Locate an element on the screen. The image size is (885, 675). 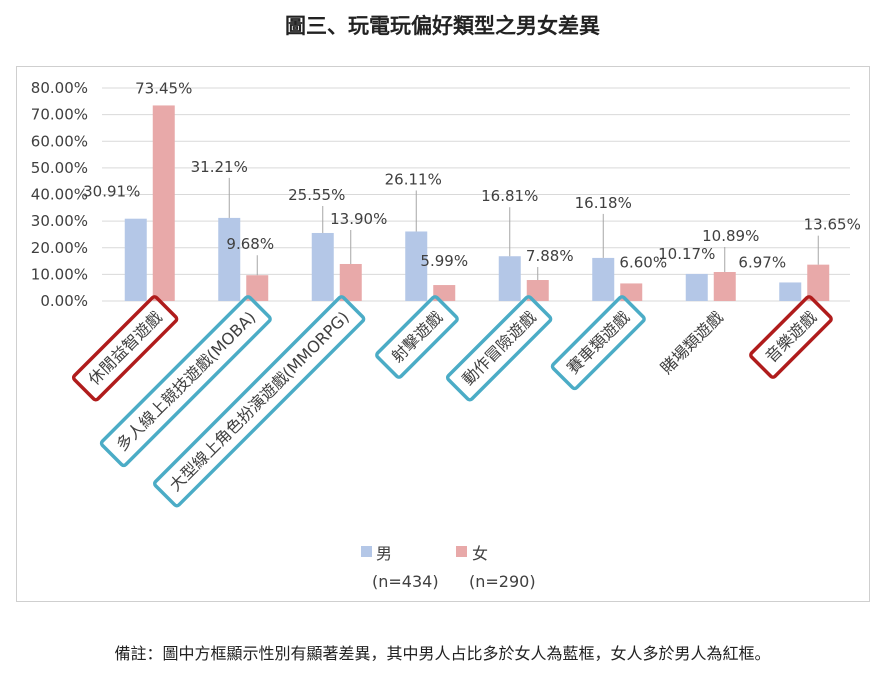
category-label: 音樂遊戲 is located at coordinates (791, 337).